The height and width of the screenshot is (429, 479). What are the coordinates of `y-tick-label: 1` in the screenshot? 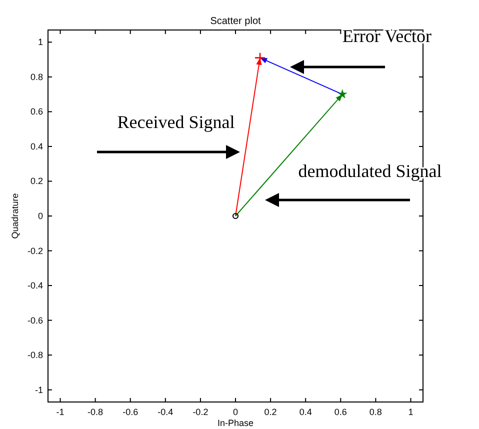 It's located at (40, 42).